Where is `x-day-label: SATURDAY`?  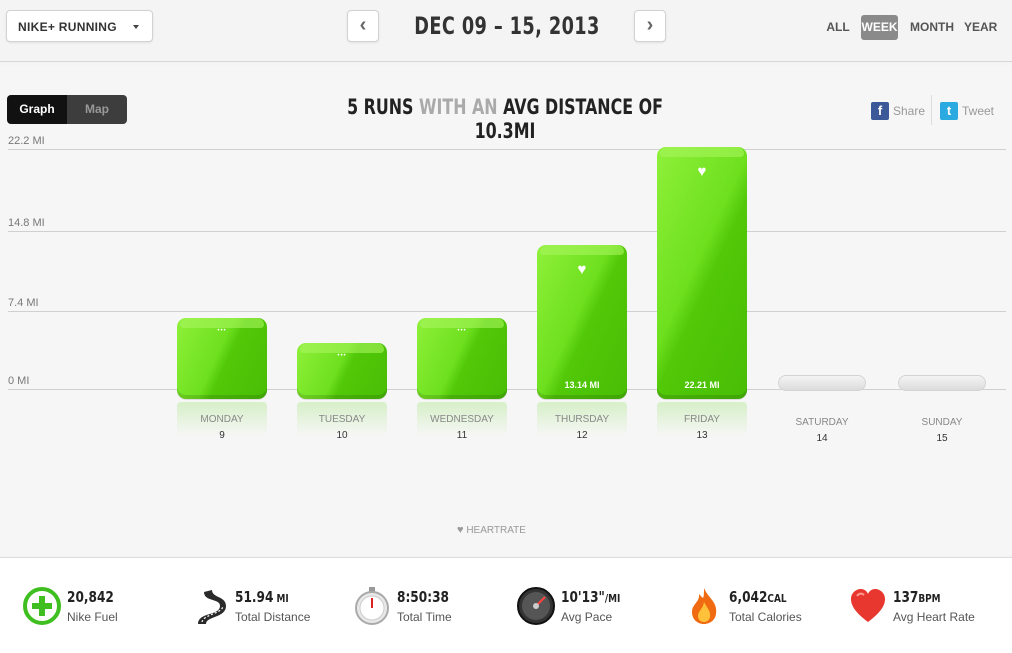 x-day-label: SATURDAY is located at coordinates (822, 422).